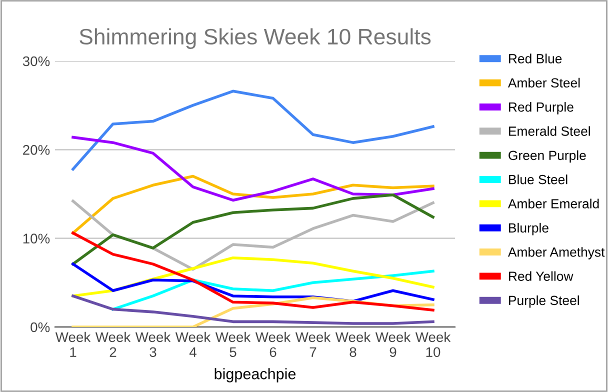 This screenshot has width=608, height=392. What do you see at coordinates (73, 344) in the screenshot?
I see `x-tick-label: Week 1` at bounding box center [73, 344].